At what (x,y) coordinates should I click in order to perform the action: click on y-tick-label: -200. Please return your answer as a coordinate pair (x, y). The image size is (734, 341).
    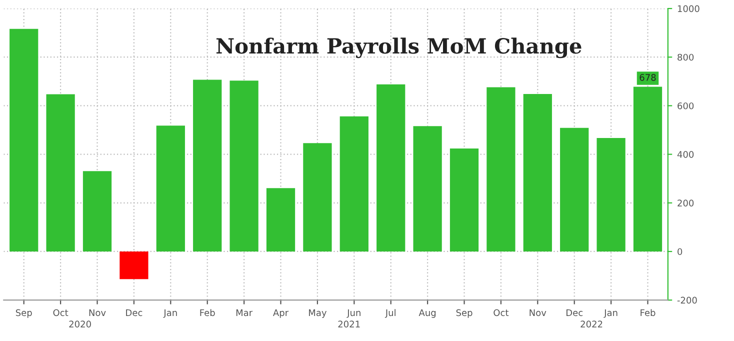
    Looking at the image, I should click on (687, 300).